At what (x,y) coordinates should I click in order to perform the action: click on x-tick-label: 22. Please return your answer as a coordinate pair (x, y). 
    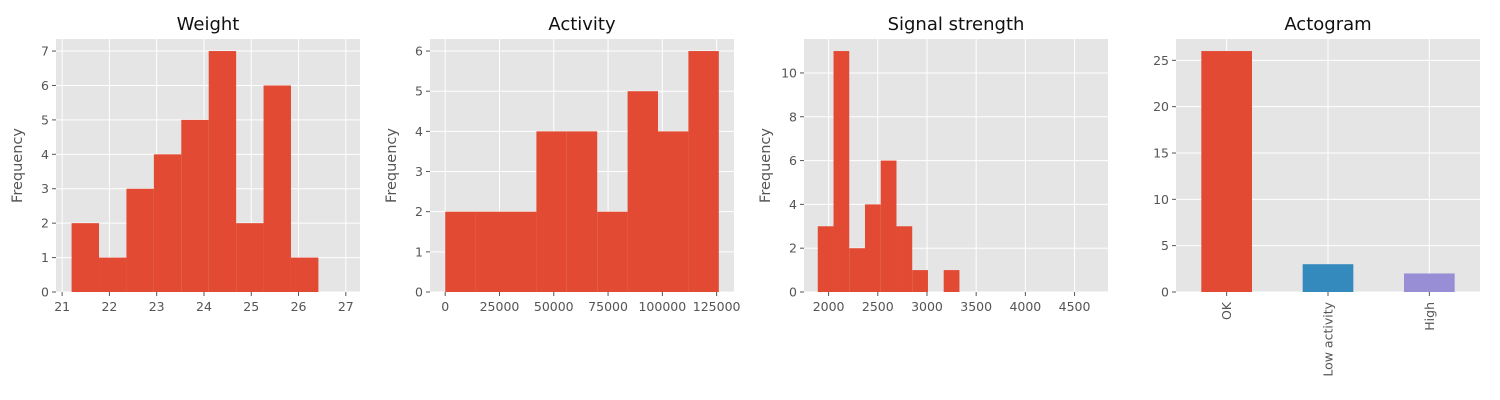
    Looking at the image, I should click on (109, 306).